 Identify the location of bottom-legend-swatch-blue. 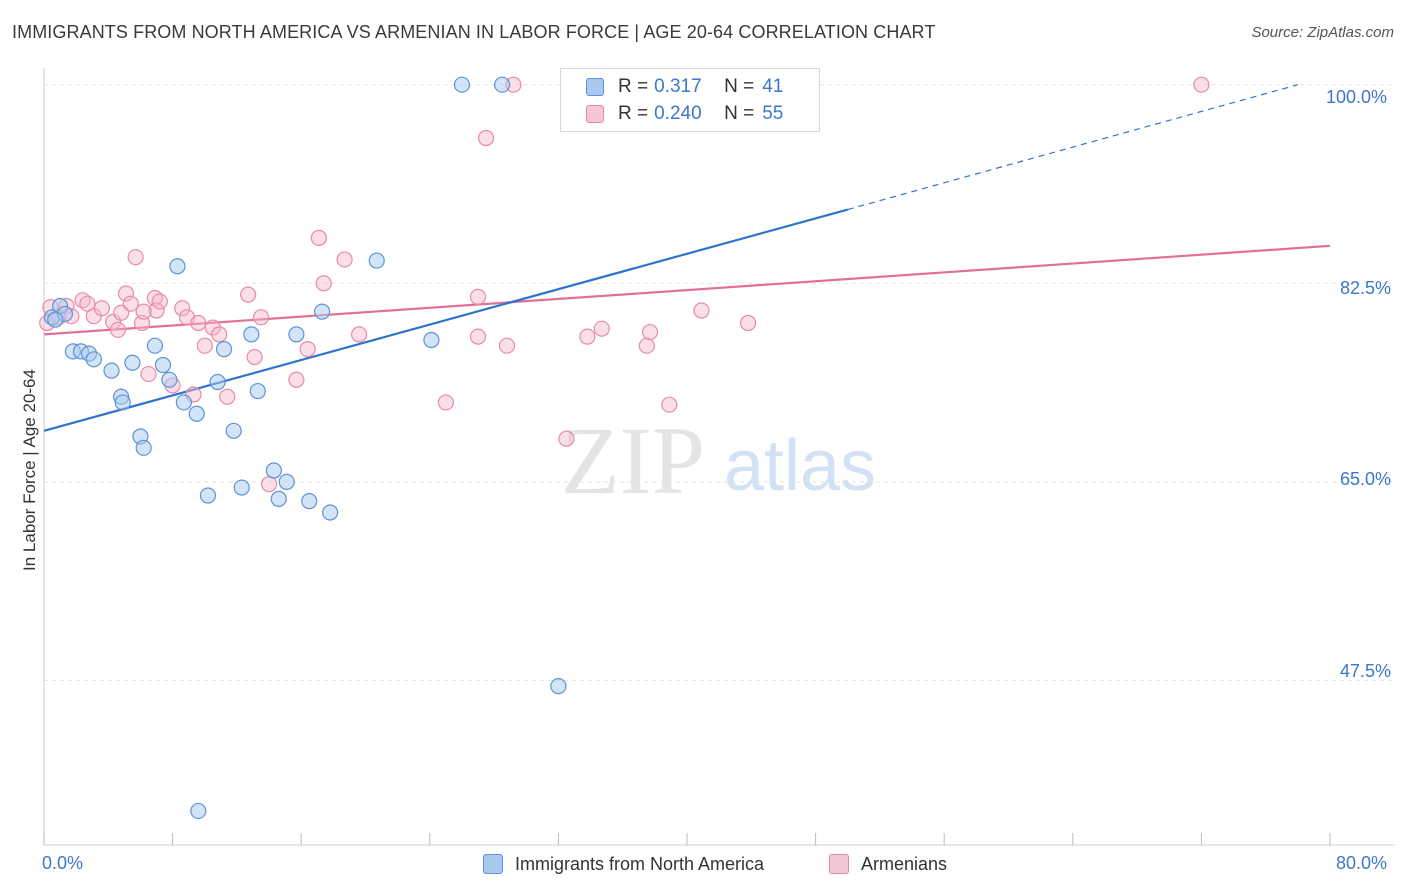
(493, 864).